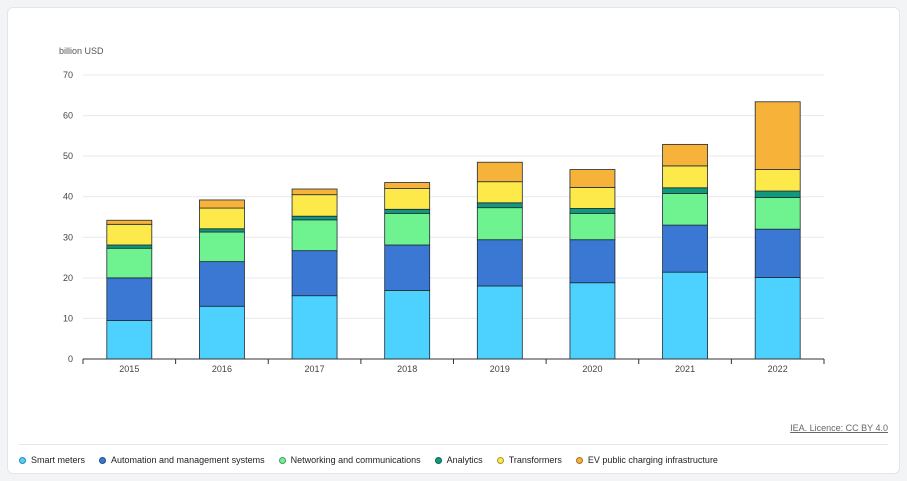 The height and width of the screenshot is (481, 907). What do you see at coordinates (315, 369) in the screenshot?
I see `x-tick-label: 2017` at bounding box center [315, 369].